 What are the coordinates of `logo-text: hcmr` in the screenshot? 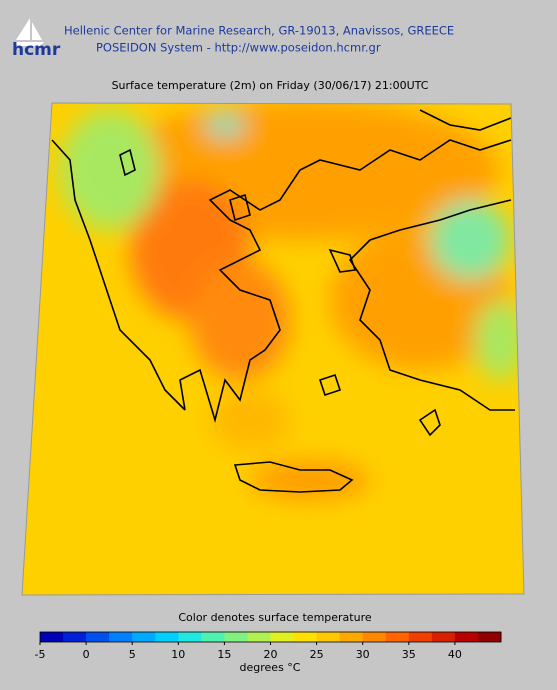 It's located at (36, 50).